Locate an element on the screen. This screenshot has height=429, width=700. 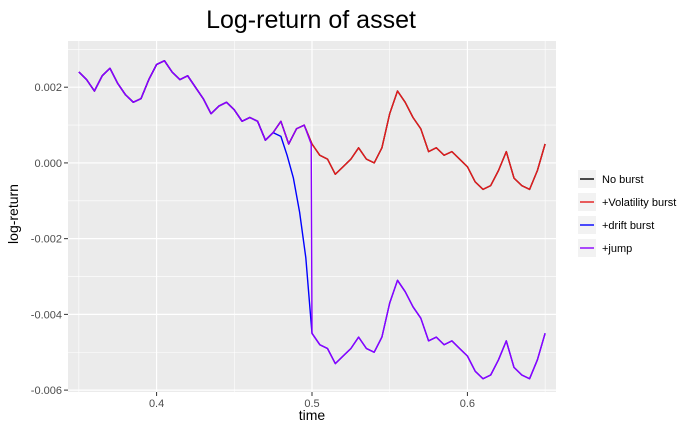
y-axis-title: log-return is located at coordinates (13, 214).